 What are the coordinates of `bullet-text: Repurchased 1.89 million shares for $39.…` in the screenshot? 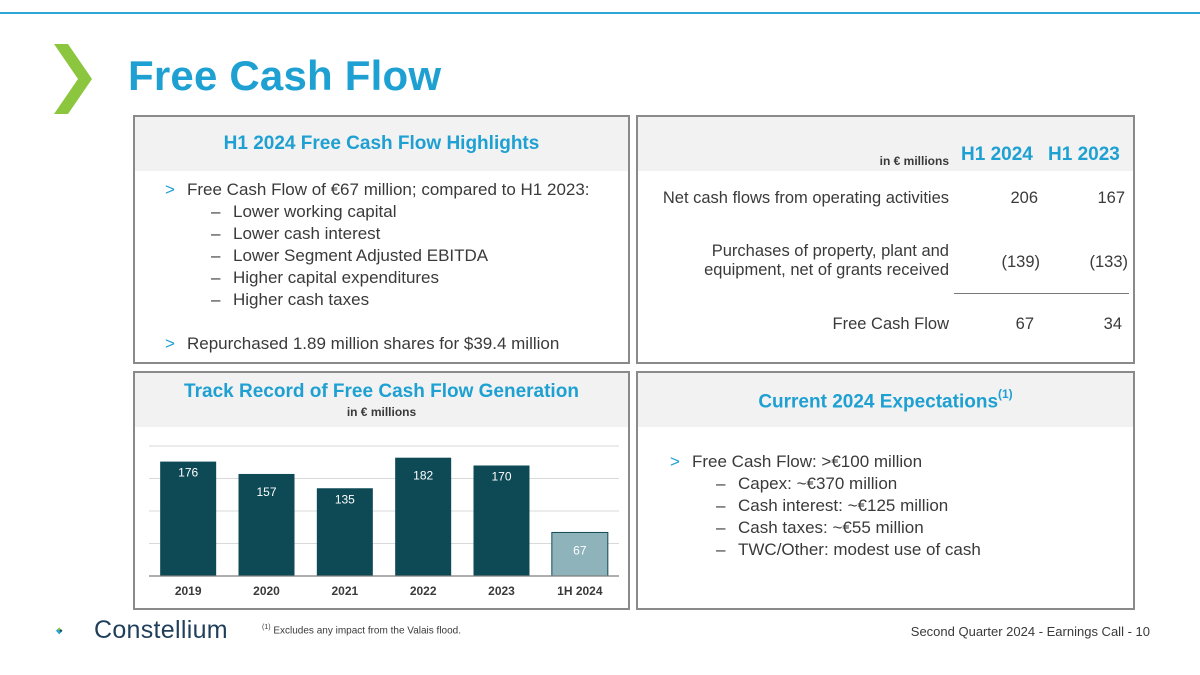 It's located at (373, 343).